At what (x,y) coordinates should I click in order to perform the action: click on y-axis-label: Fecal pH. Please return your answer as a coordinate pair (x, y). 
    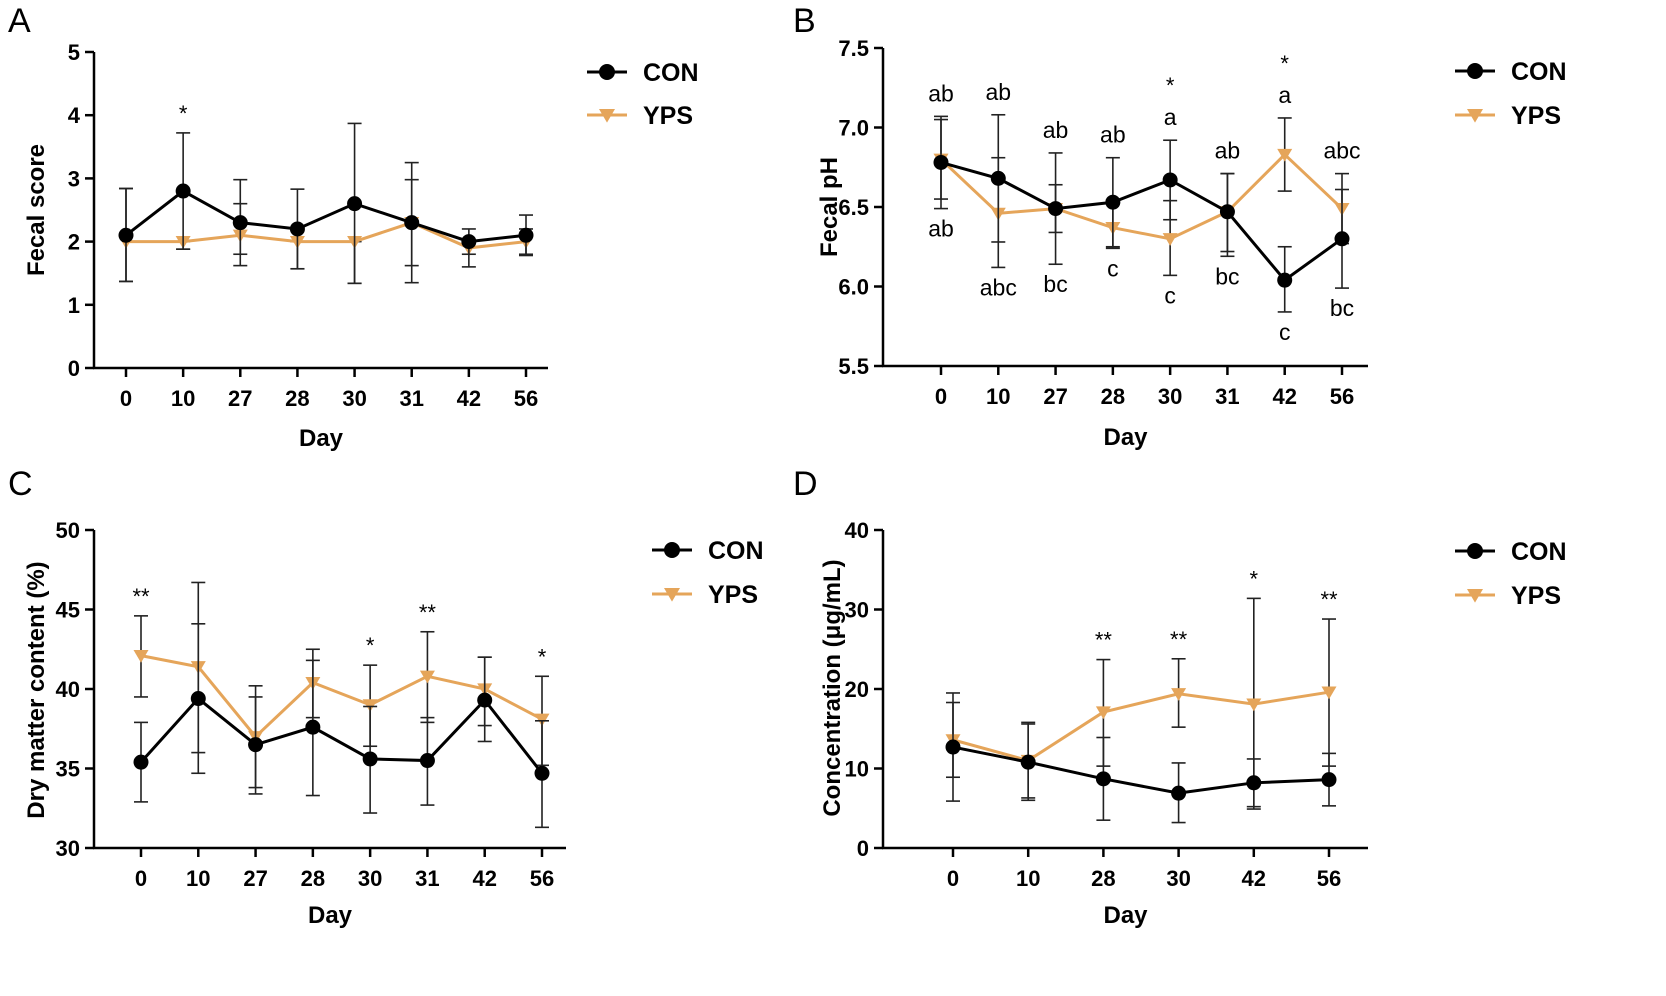
    Looking at the image, I should click on (829, 207).